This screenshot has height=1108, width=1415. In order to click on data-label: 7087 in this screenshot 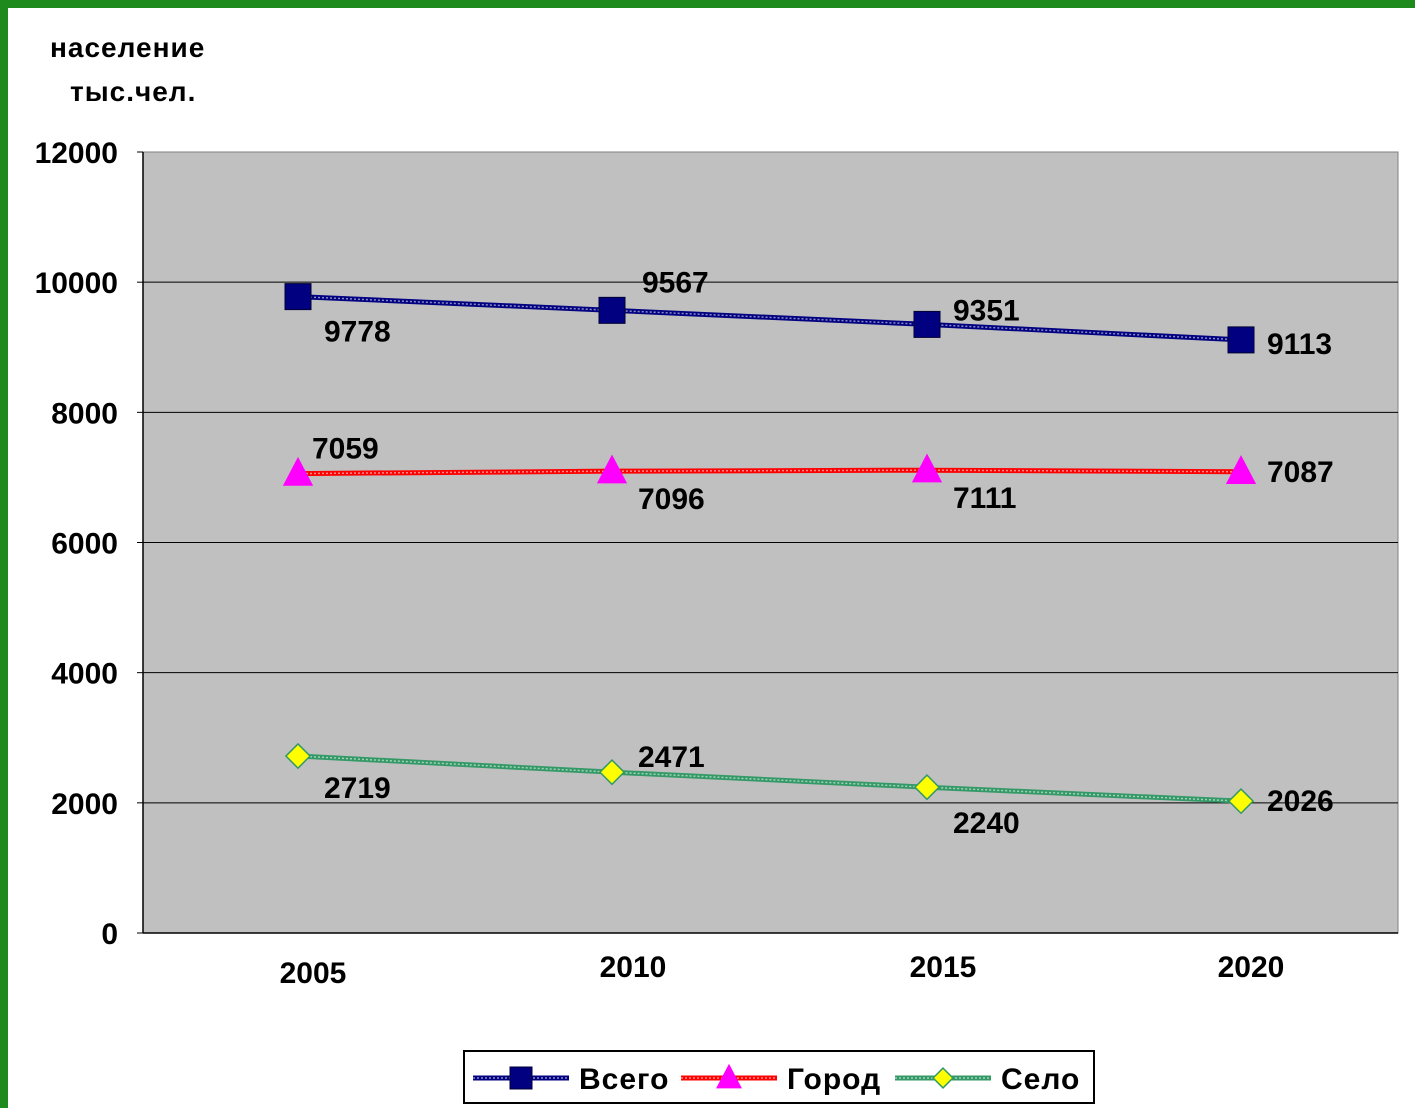, I will do `click(1300, 472)`.